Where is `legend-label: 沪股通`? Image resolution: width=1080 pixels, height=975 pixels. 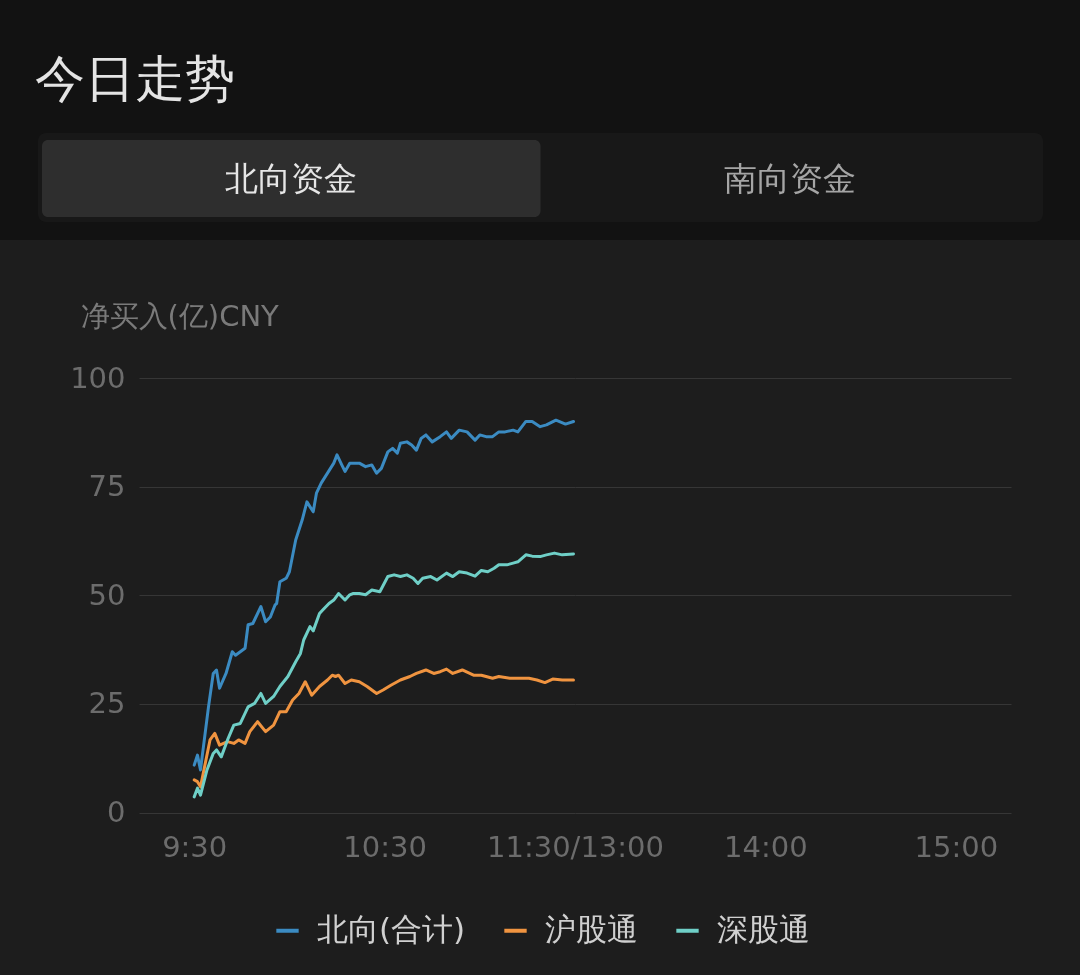
legend-label: 沪股通 is located at coordinates (591, 928).